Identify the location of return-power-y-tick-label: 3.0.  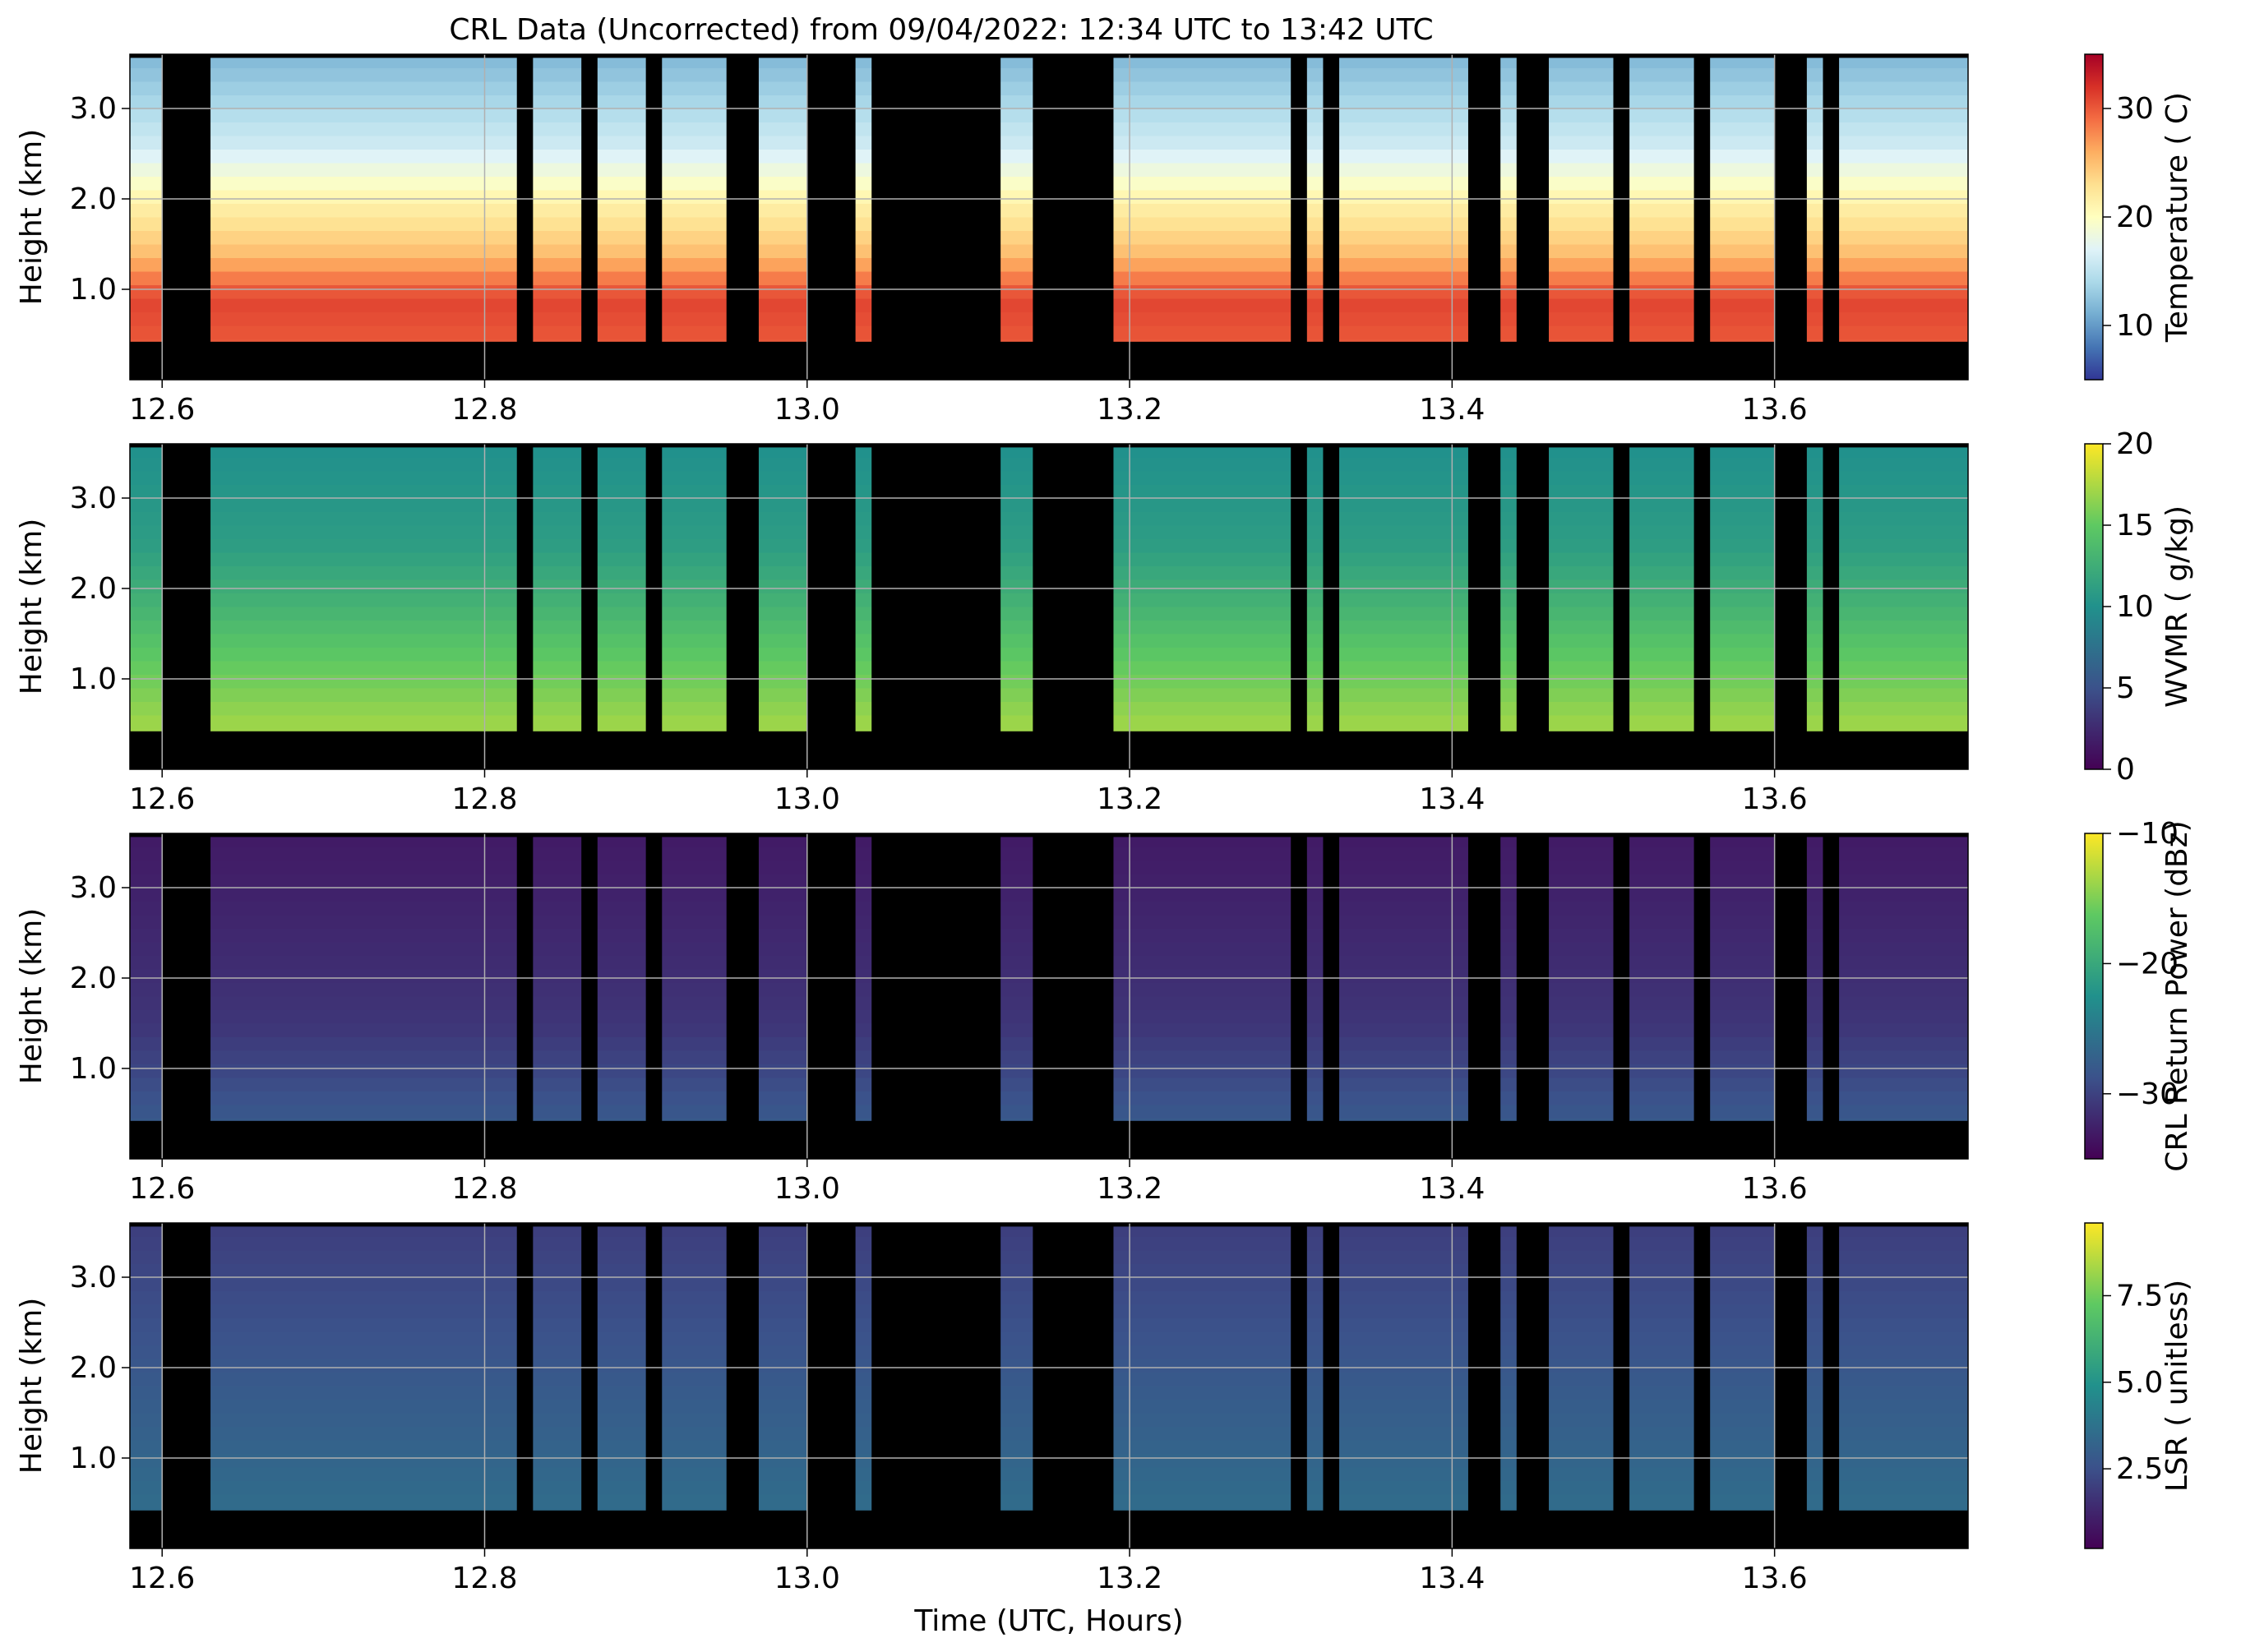
(93, 888).